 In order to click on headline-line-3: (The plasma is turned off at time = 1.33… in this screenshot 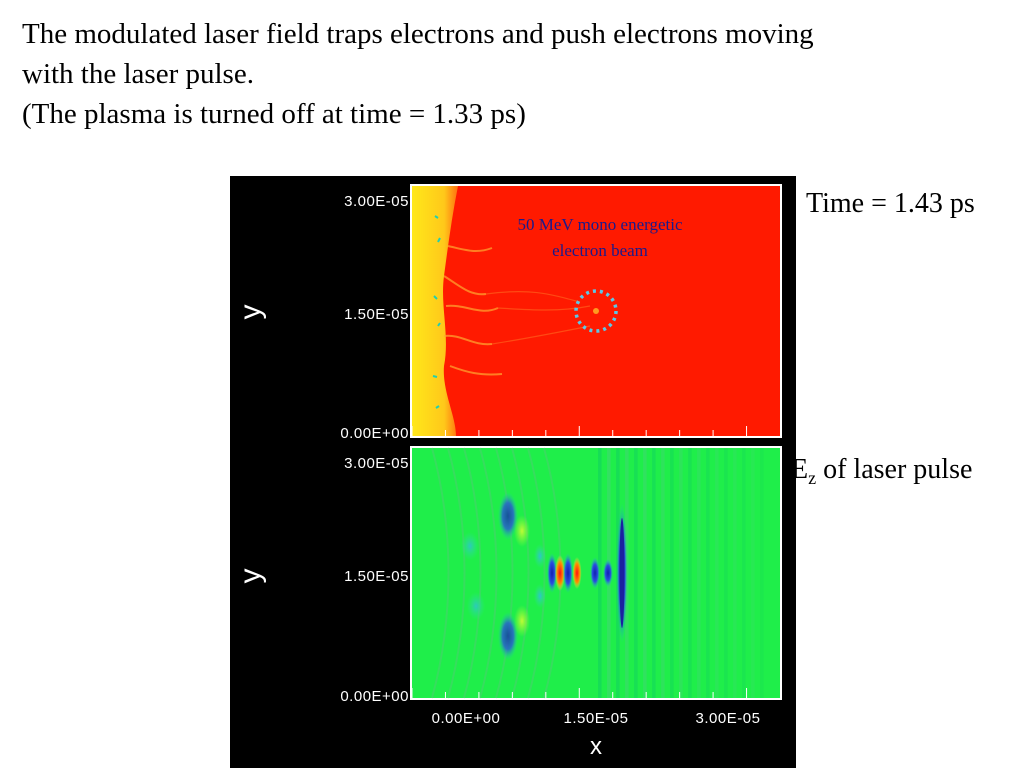, I will do `click(274, 114)`.